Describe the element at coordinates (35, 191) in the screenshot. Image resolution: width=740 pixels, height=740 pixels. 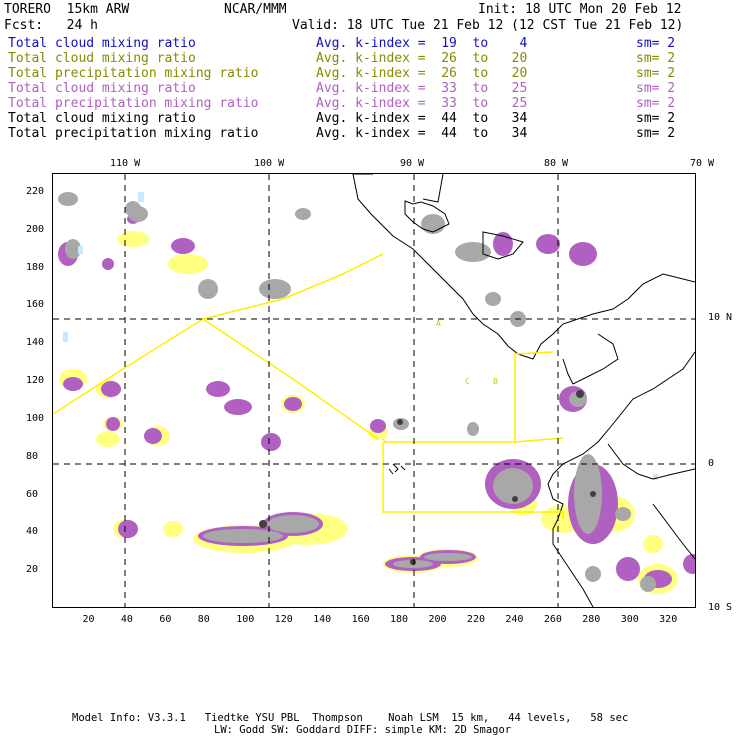
I see `y-tick-label: 220` at that location.